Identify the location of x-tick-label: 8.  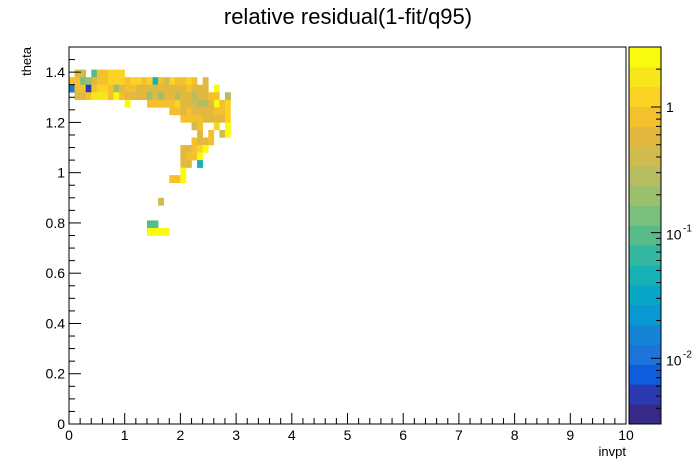
(515, 435).